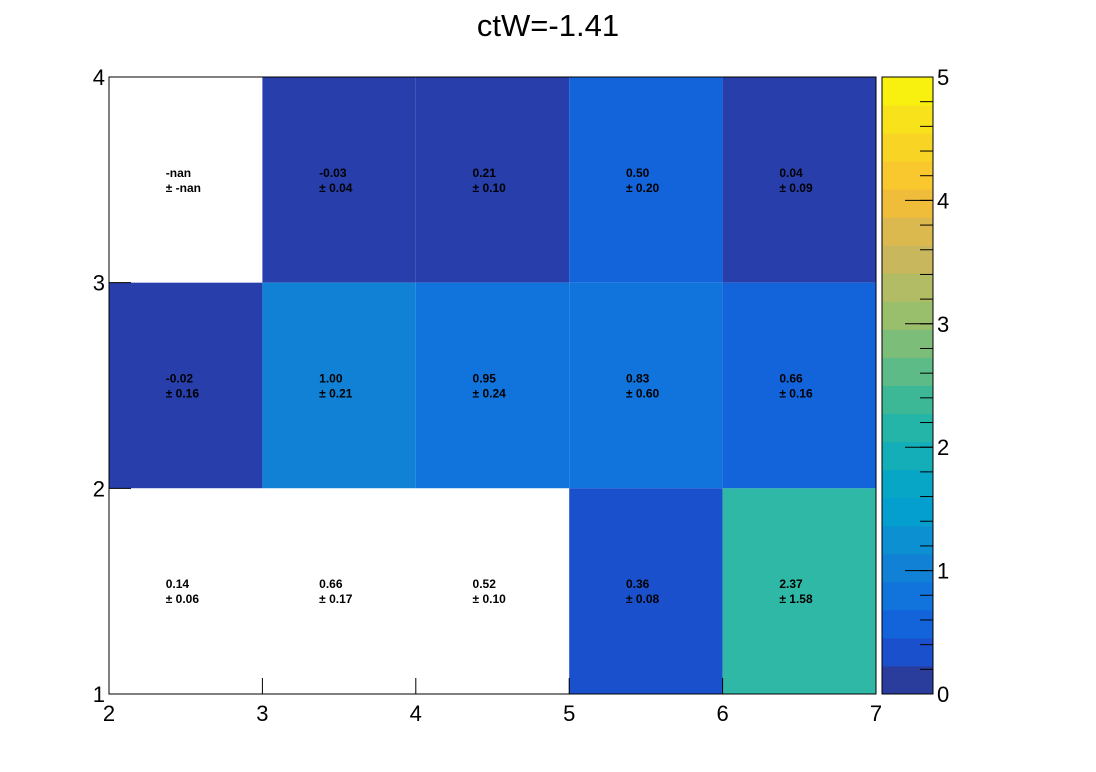 Image resolution: width=1096 pixels, height=772 pixels. I want to click on y-tick-label: 2, so click(99, 488).